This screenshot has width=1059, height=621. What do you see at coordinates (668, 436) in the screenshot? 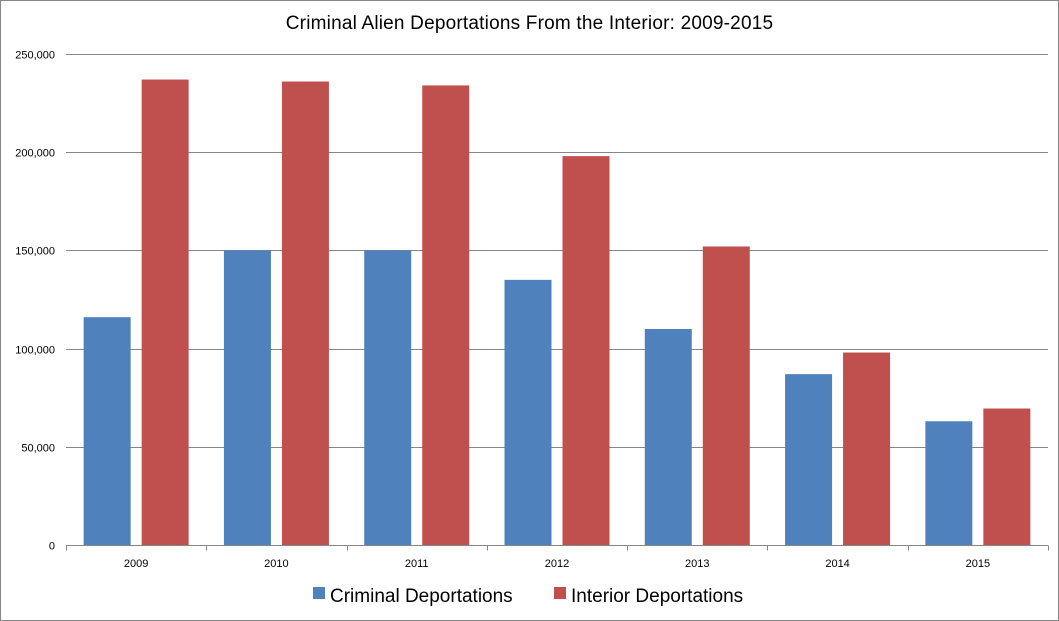
I see `bar-criminal-deportations-2013` at bounding box center [668, 436].